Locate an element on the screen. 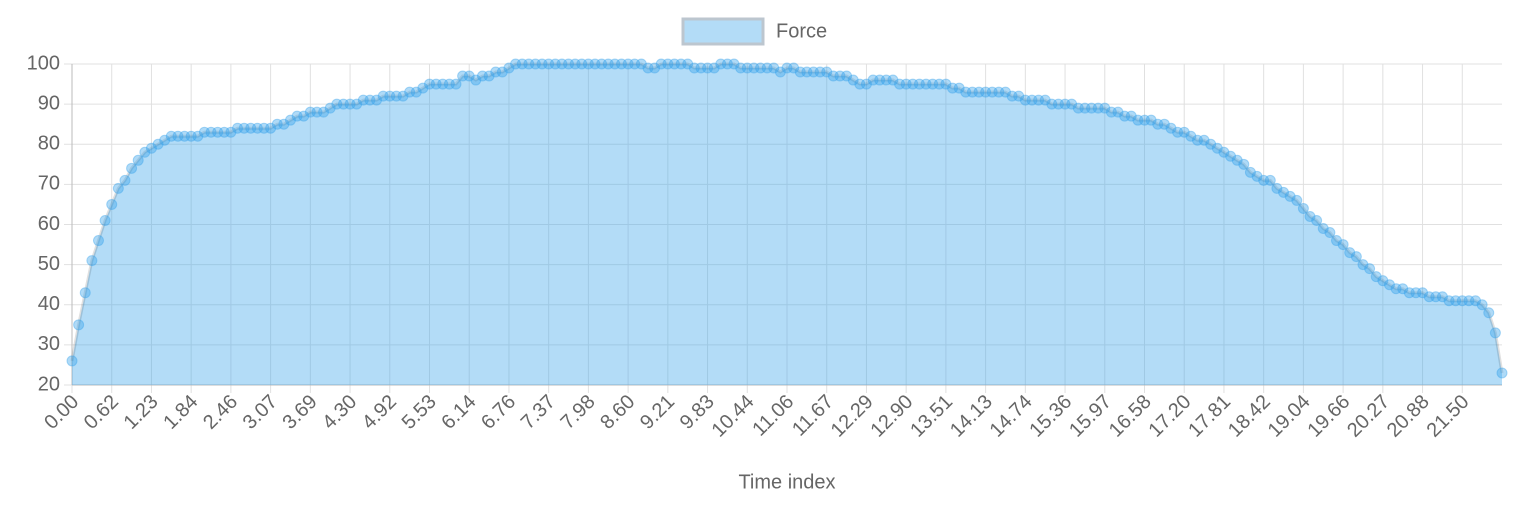  y-tick-label: 100 is located at coordinates (43, 63).